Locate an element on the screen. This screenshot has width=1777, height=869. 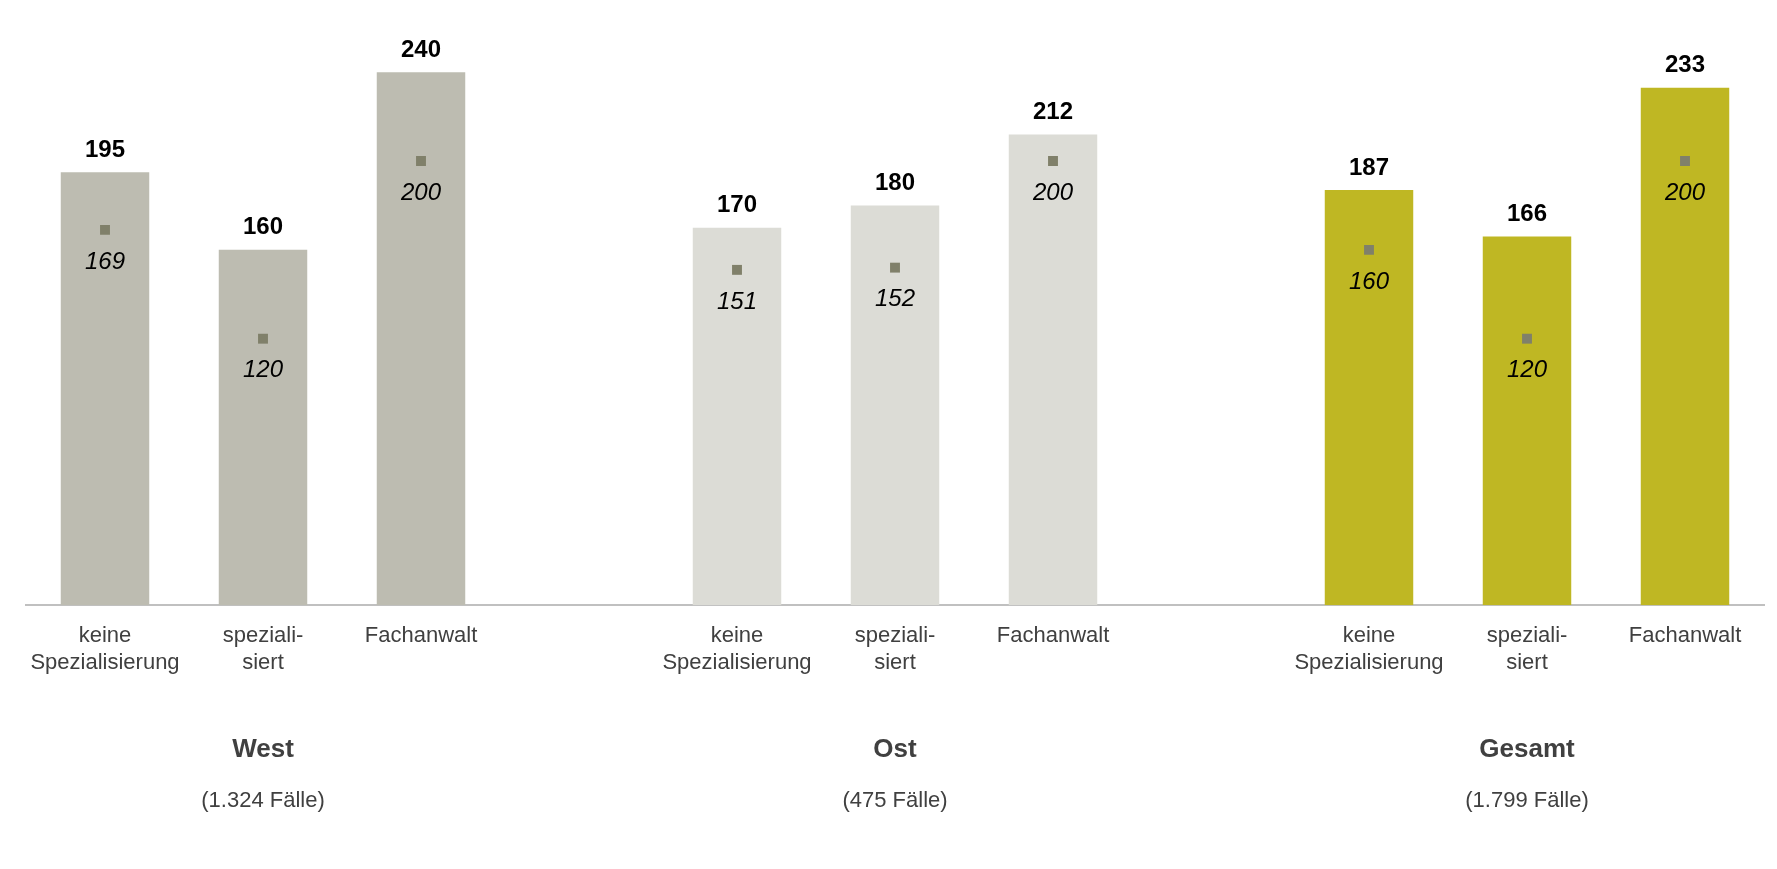
data-label: 166 is located at coordinates (1527, 213).